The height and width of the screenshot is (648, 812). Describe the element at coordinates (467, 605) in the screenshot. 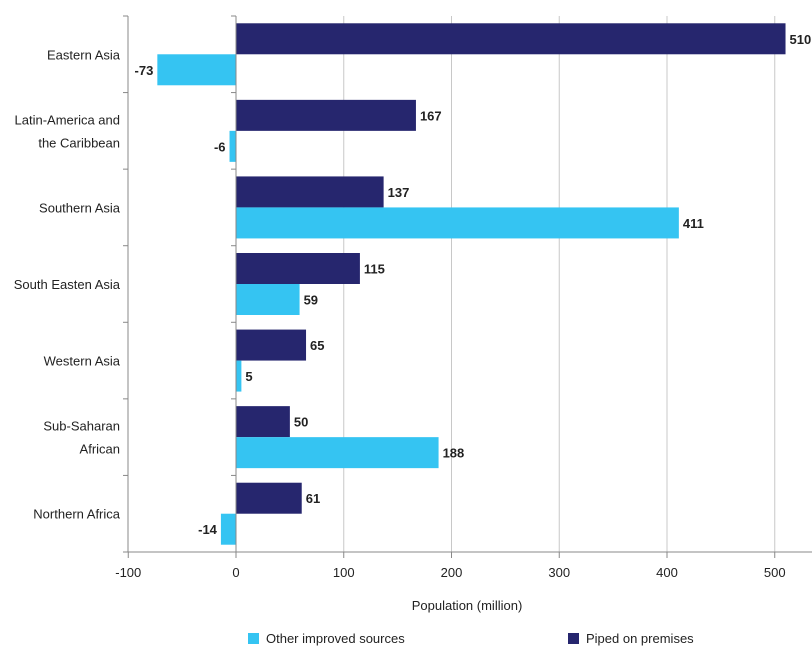

I see `x-axis-title: Population (million)` at that location.